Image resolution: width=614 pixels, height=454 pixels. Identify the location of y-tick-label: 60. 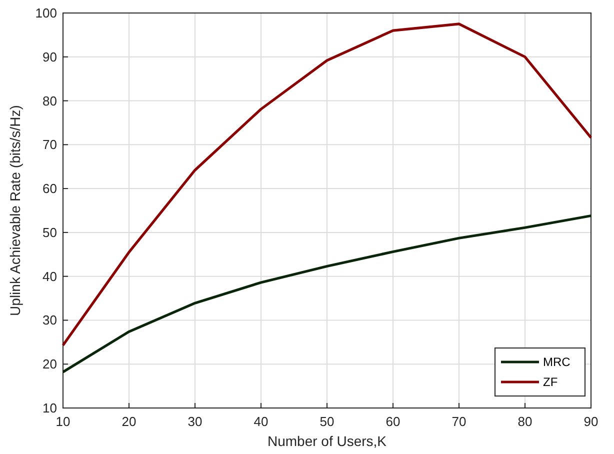
(49, 188).